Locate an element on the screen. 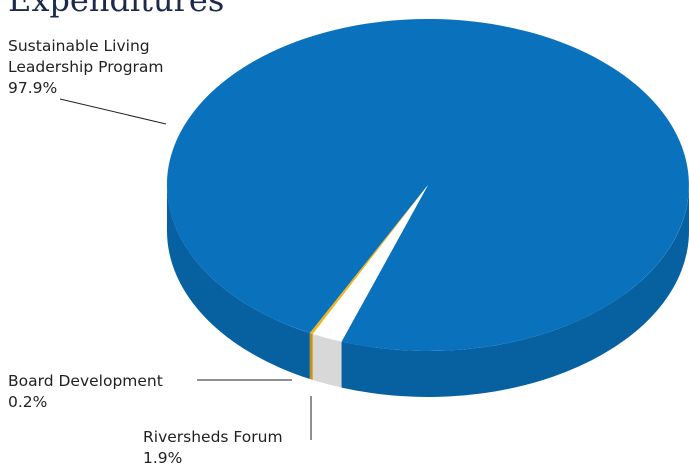 This screenshot has width=689, height=472. slice-side-sustainable-living-leadership-program is located at coordinates (238, 282).